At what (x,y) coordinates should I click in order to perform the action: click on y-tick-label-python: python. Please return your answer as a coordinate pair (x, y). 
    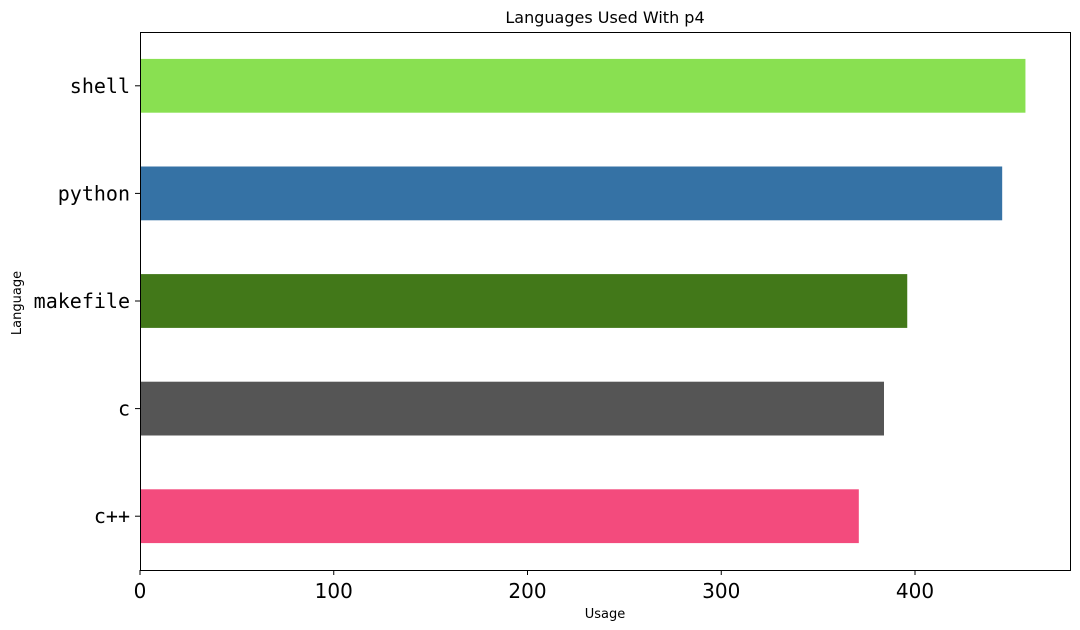
    Looking at the image, I should click on (94, 193).